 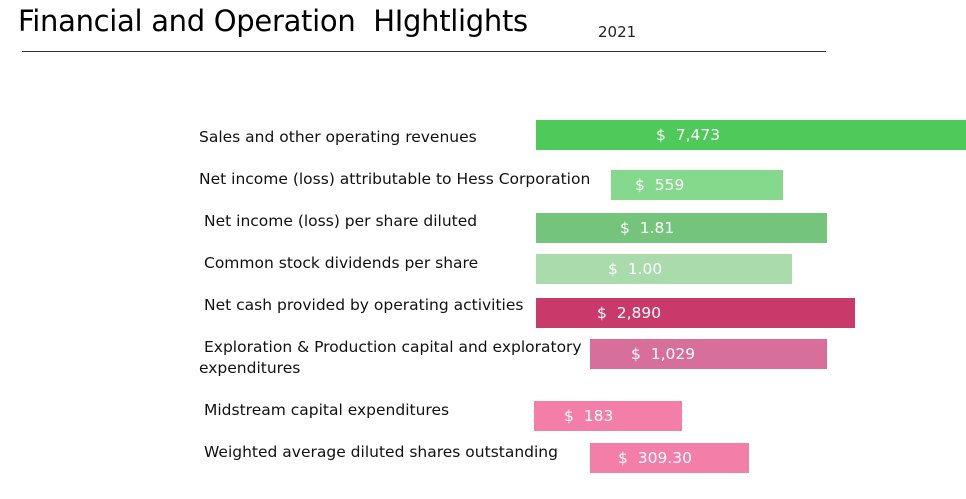 I want to click on bar-value-label: $ 1,029, so click(x=663, y=354).